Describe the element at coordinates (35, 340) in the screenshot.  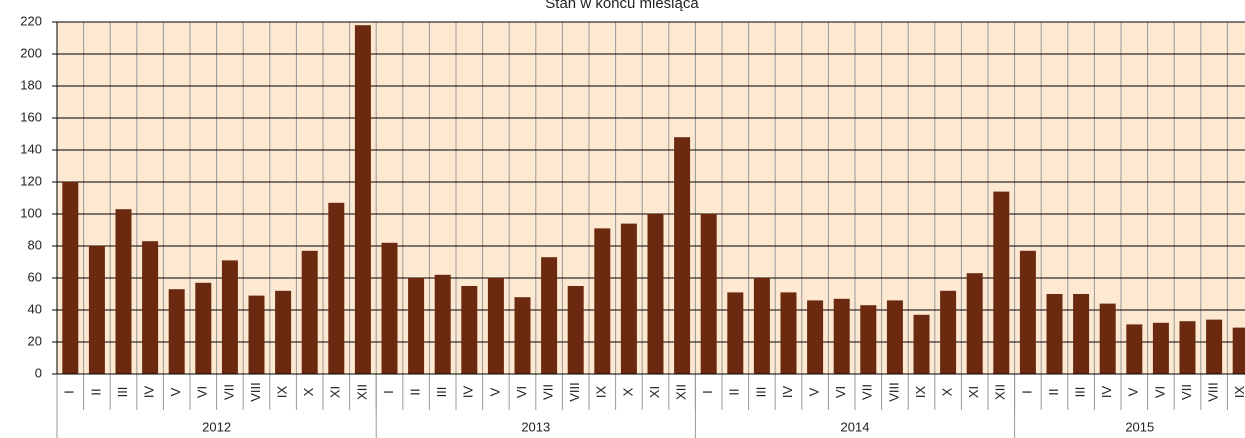
I see `y-tick-label: 20` at that location.